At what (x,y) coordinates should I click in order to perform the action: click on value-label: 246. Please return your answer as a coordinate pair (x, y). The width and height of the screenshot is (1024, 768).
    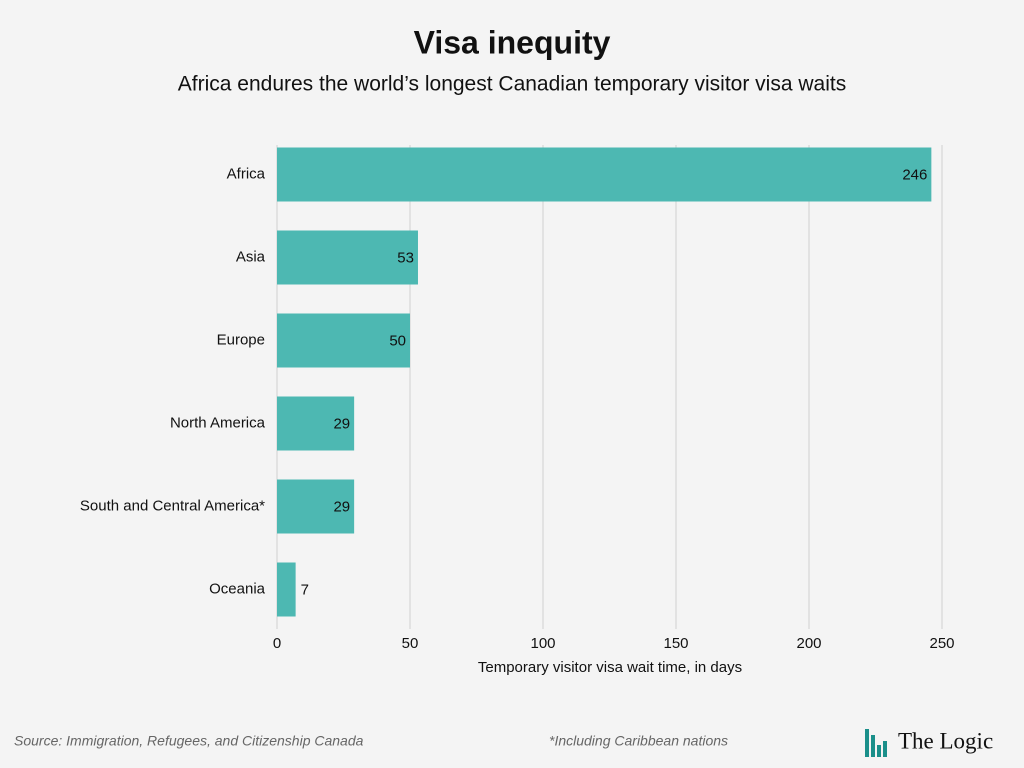
    Looking at the image, I should click on (914, 174).